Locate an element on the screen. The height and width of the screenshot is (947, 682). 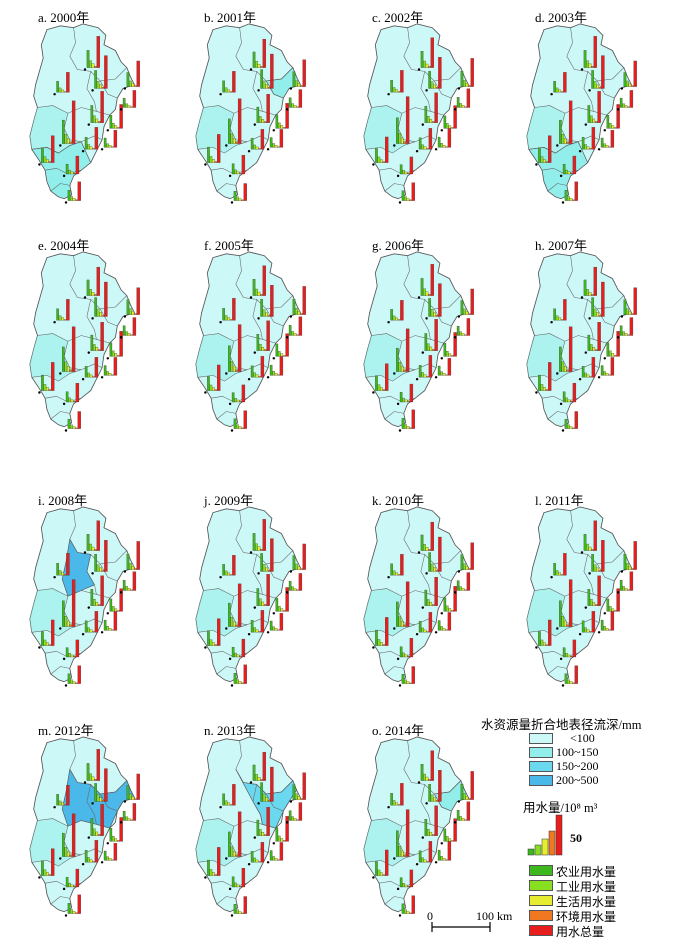
water-use-environment-label: 环境用水量 is located at coordinates (586, 917).